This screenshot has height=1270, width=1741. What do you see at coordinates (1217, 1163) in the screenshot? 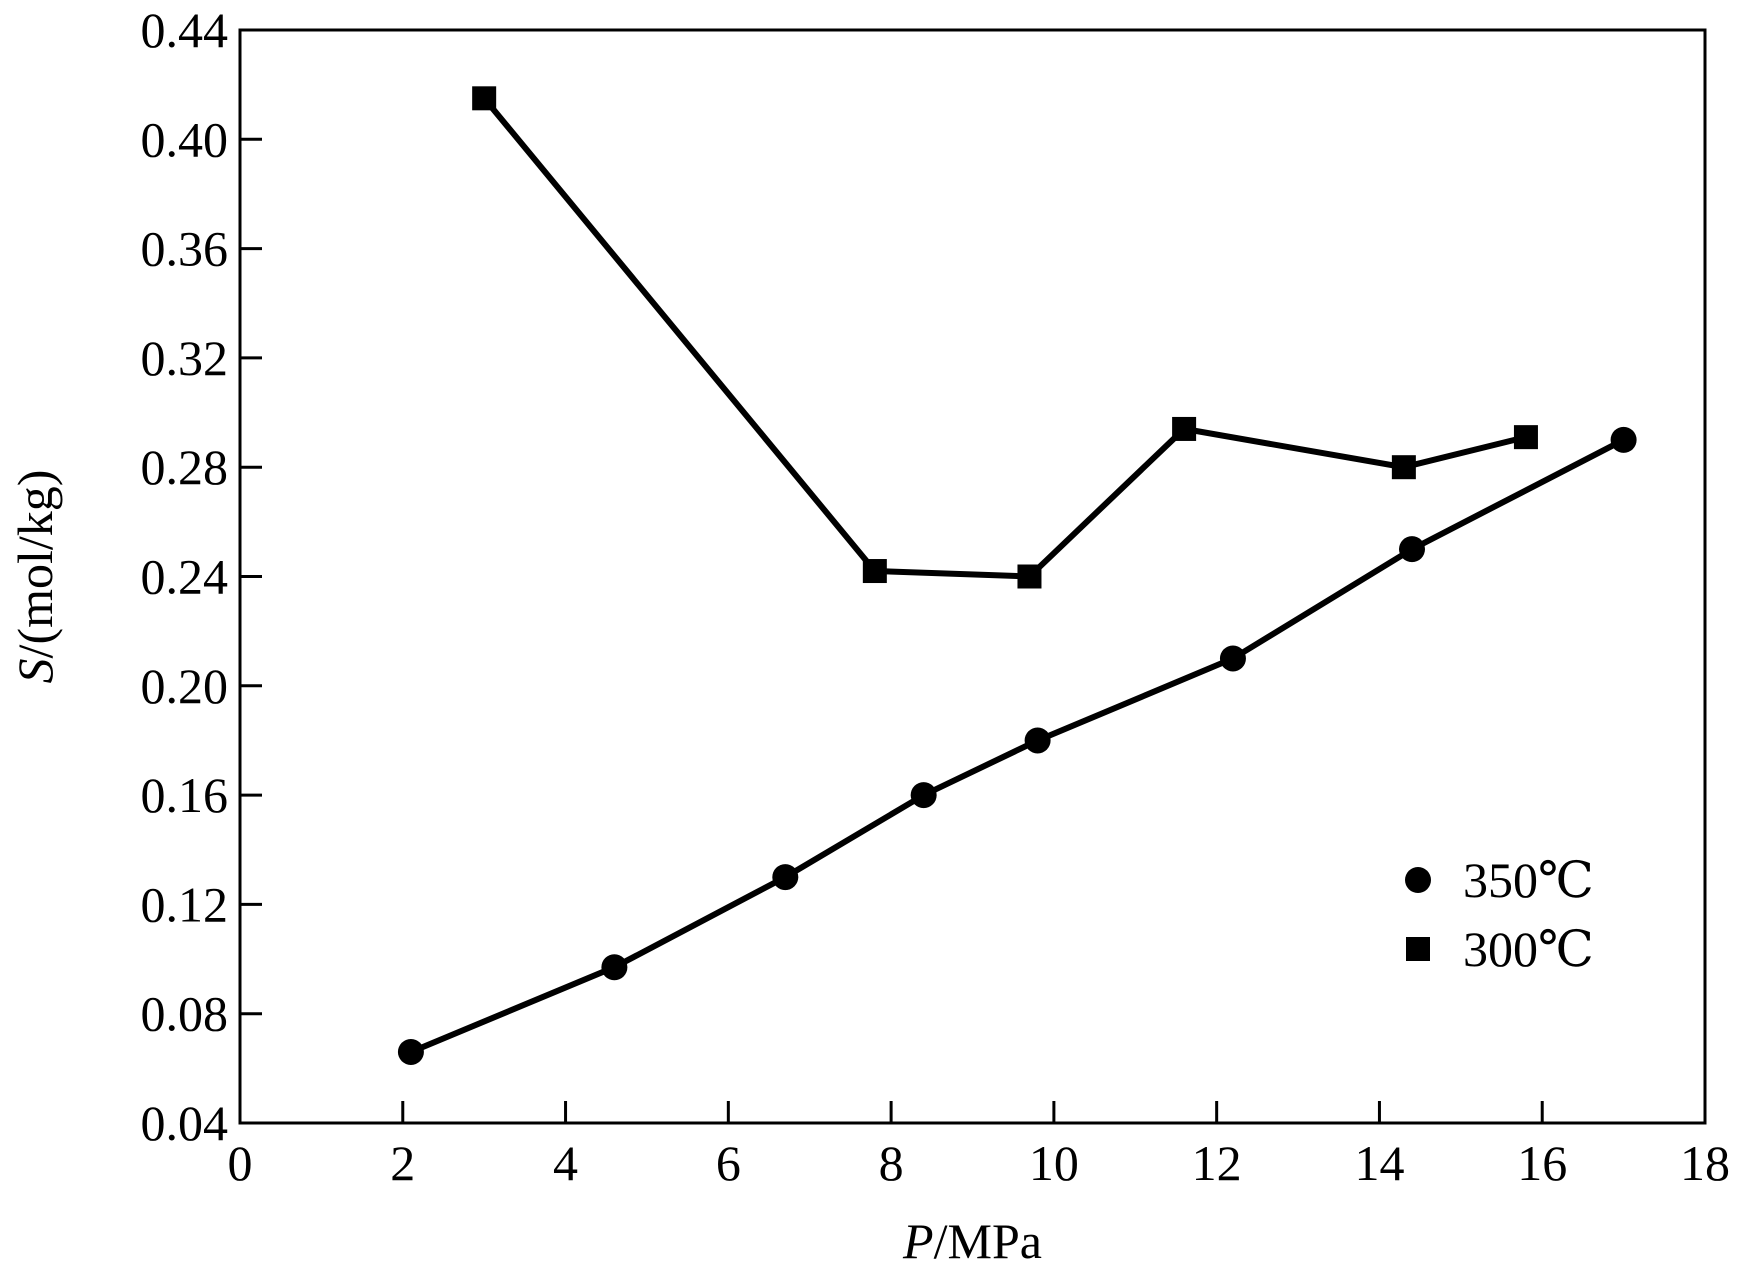
I see `x-tick-label: 12` at bounding box center [1217, 1163].